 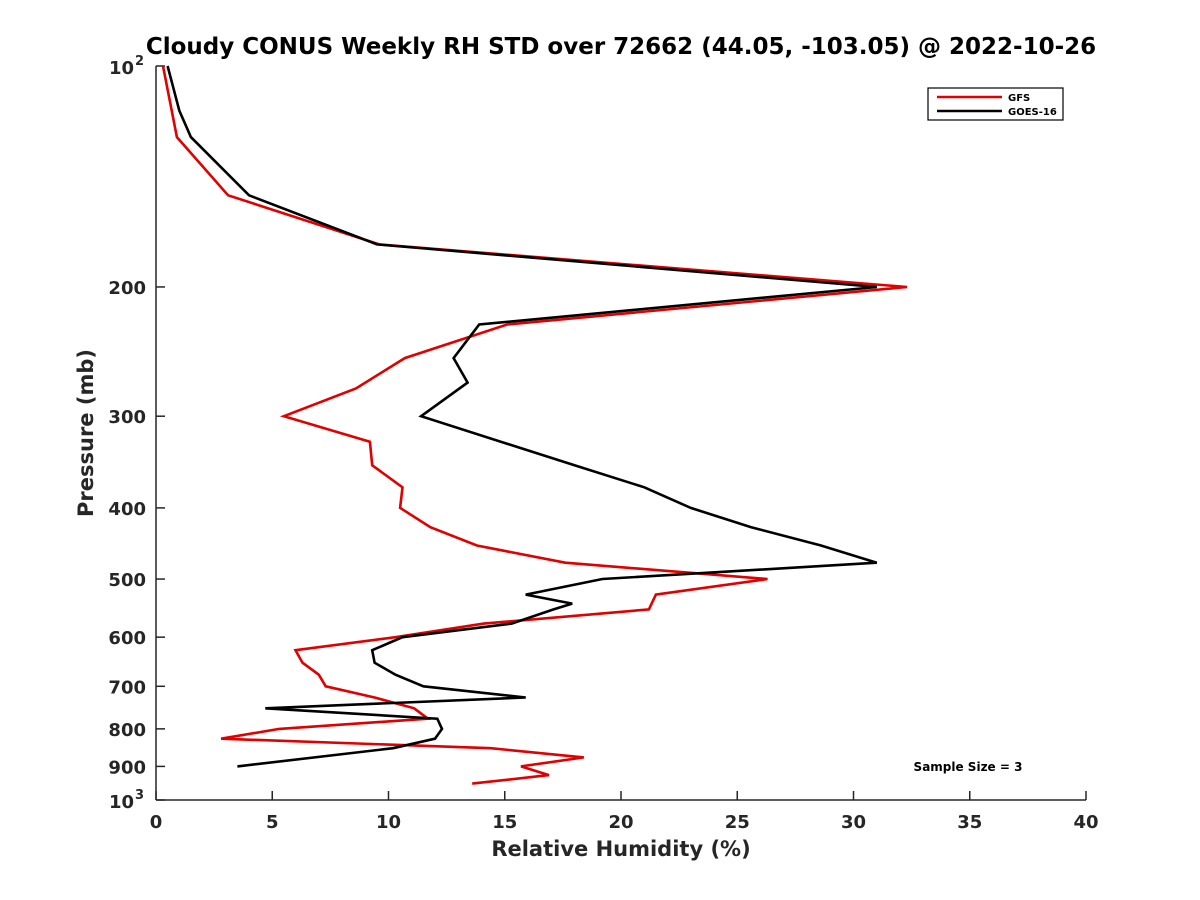 I want to click on legend-box, so click(x=995, y=104).